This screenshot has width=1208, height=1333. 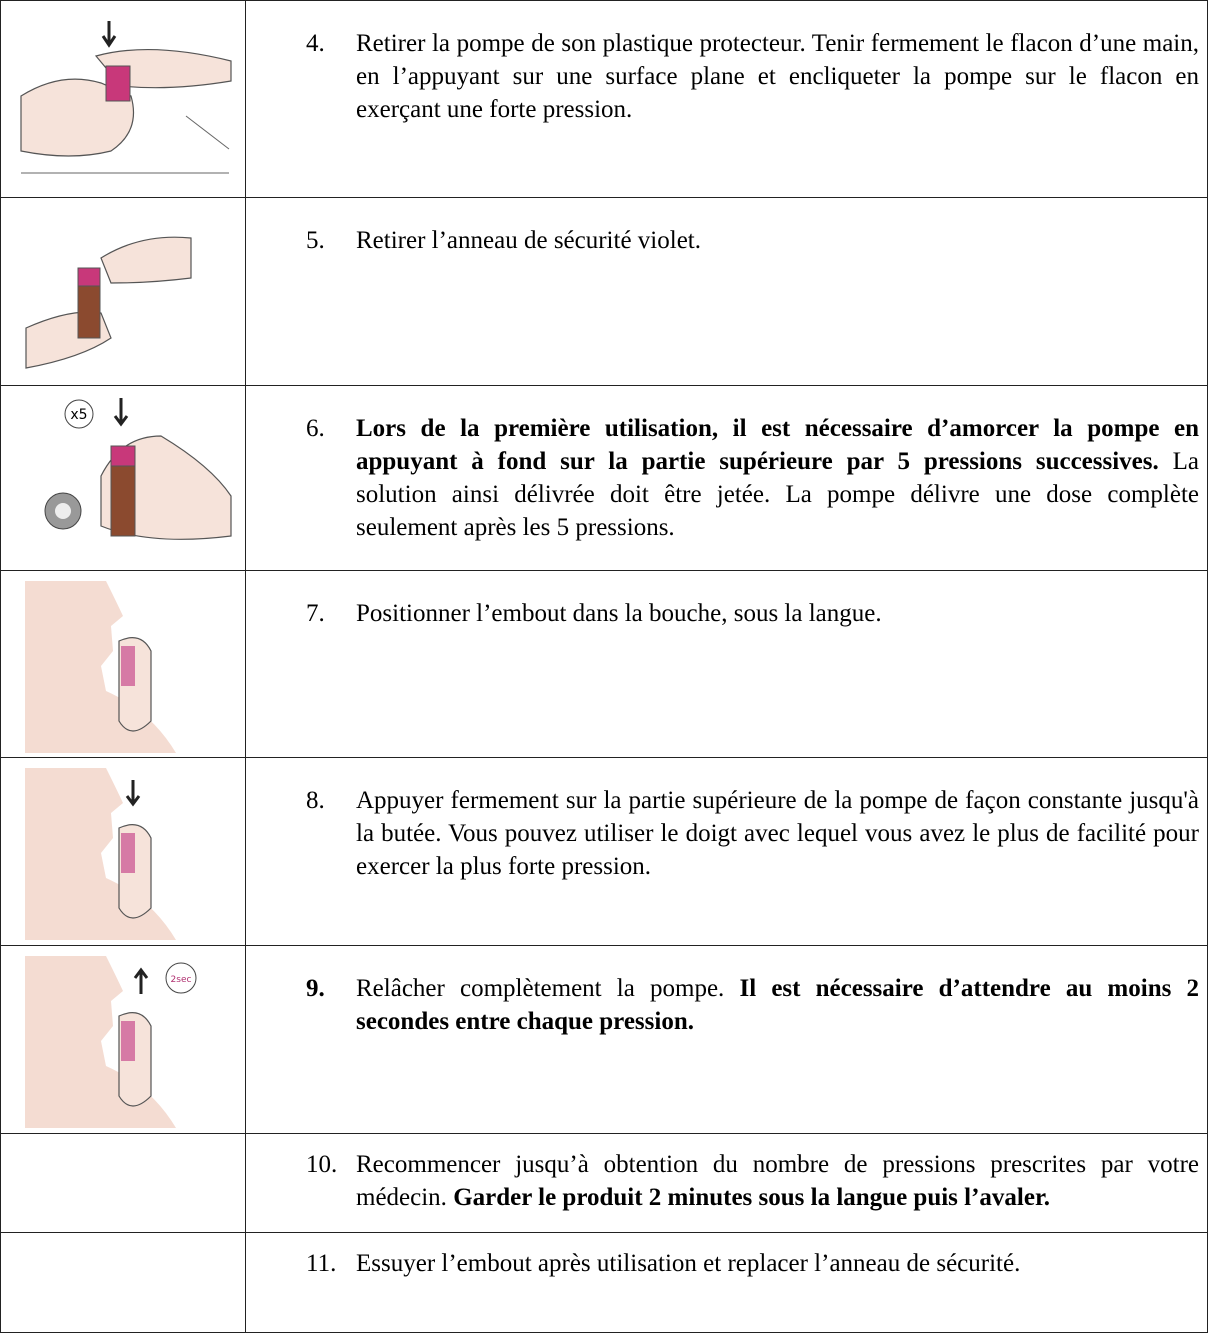 What do you see at coordinates (315, 800) in the screenshot?
I see `item-number: 8.` at bounding box center [315, 800].